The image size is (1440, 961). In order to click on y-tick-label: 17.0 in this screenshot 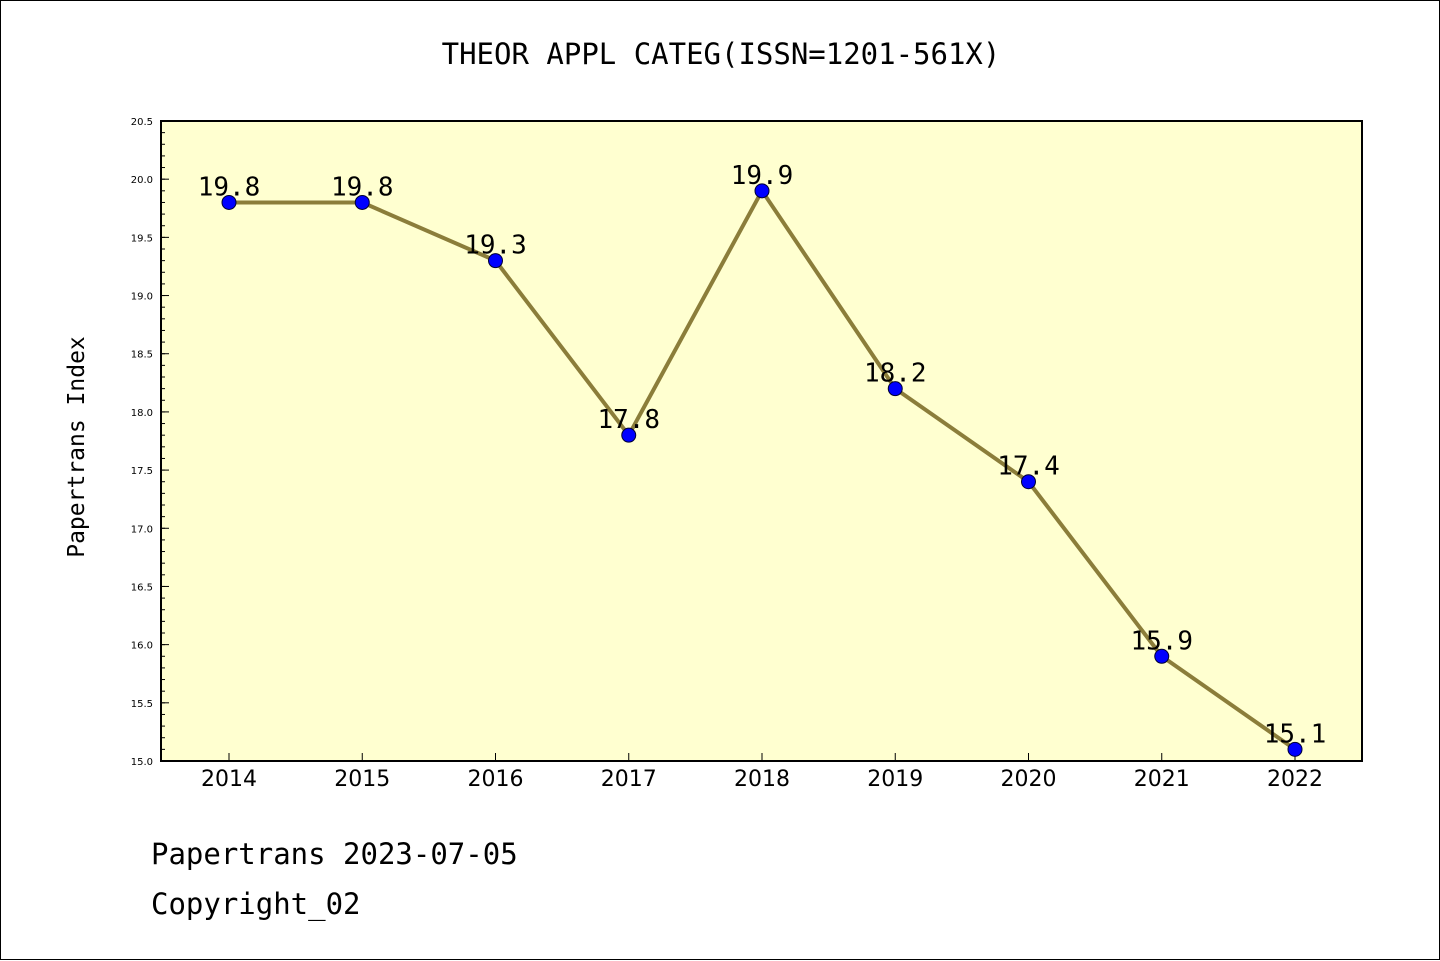, I will do `click(142, 529)`.